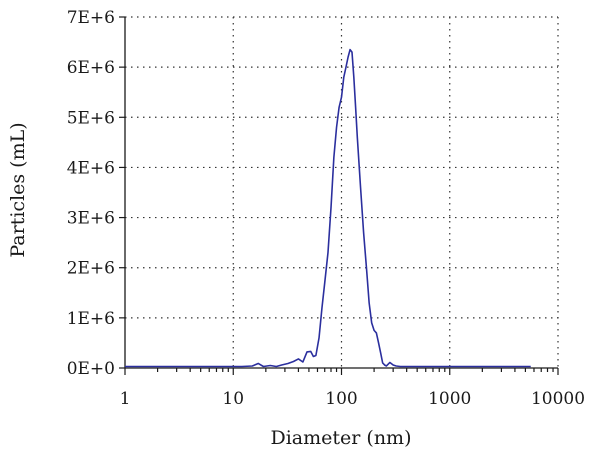  What do you see at coordinates (91, 219) in the screenshot?
I see `y-tick-label: 3E+6` at bounding box center [91, 219].